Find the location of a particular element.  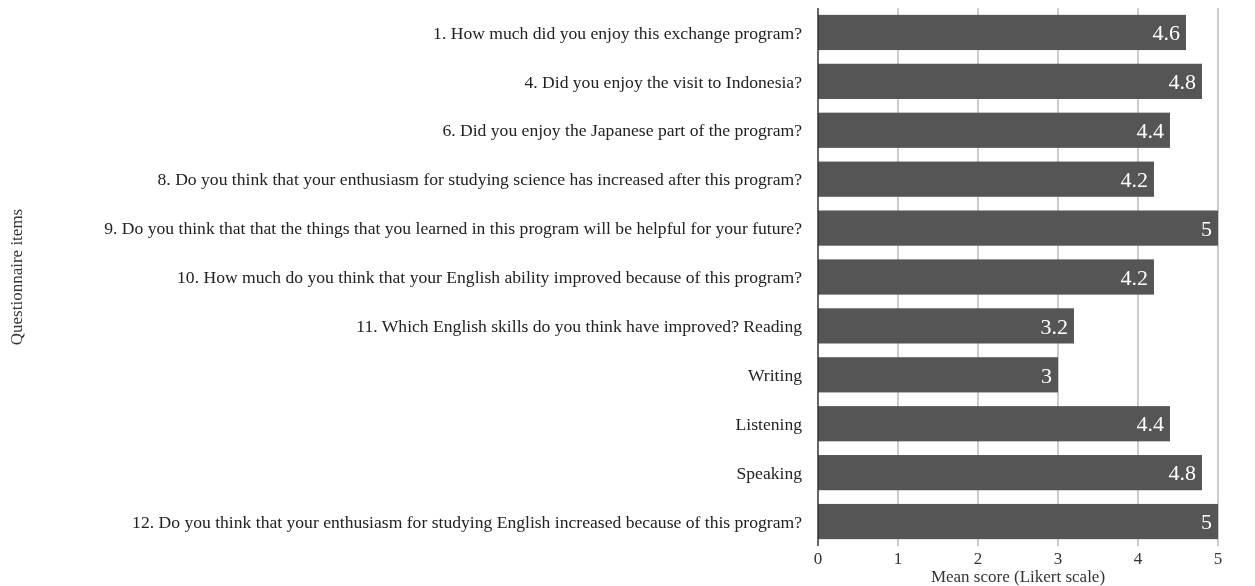

x-tick-label: 2 is located at coordinates (978, 558).